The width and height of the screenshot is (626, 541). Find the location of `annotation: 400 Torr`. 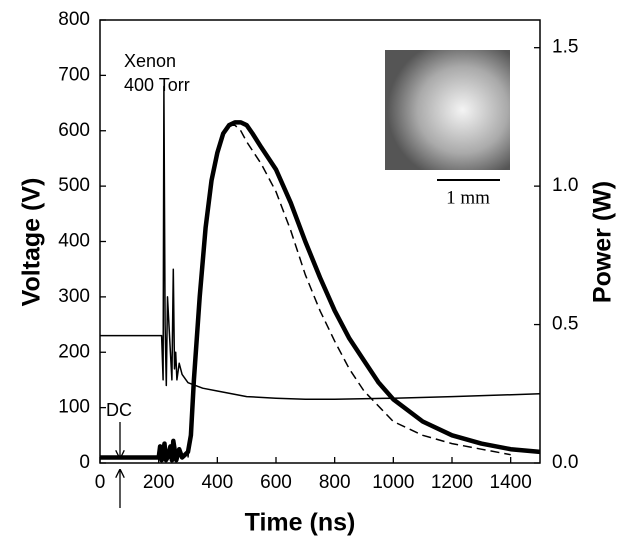

annotation: 400 Torr is located at coordinates (157, 85).